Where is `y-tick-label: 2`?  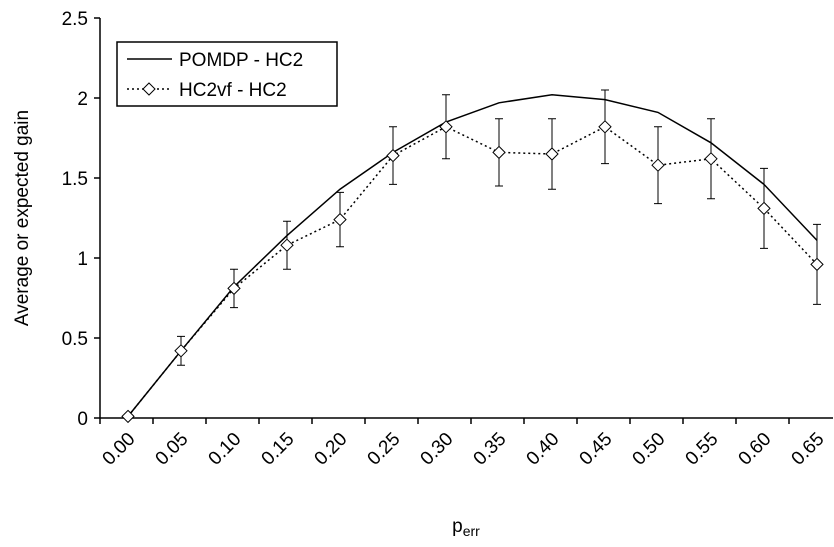 y-tick-label: 2 is located at coordinates (82, 99).